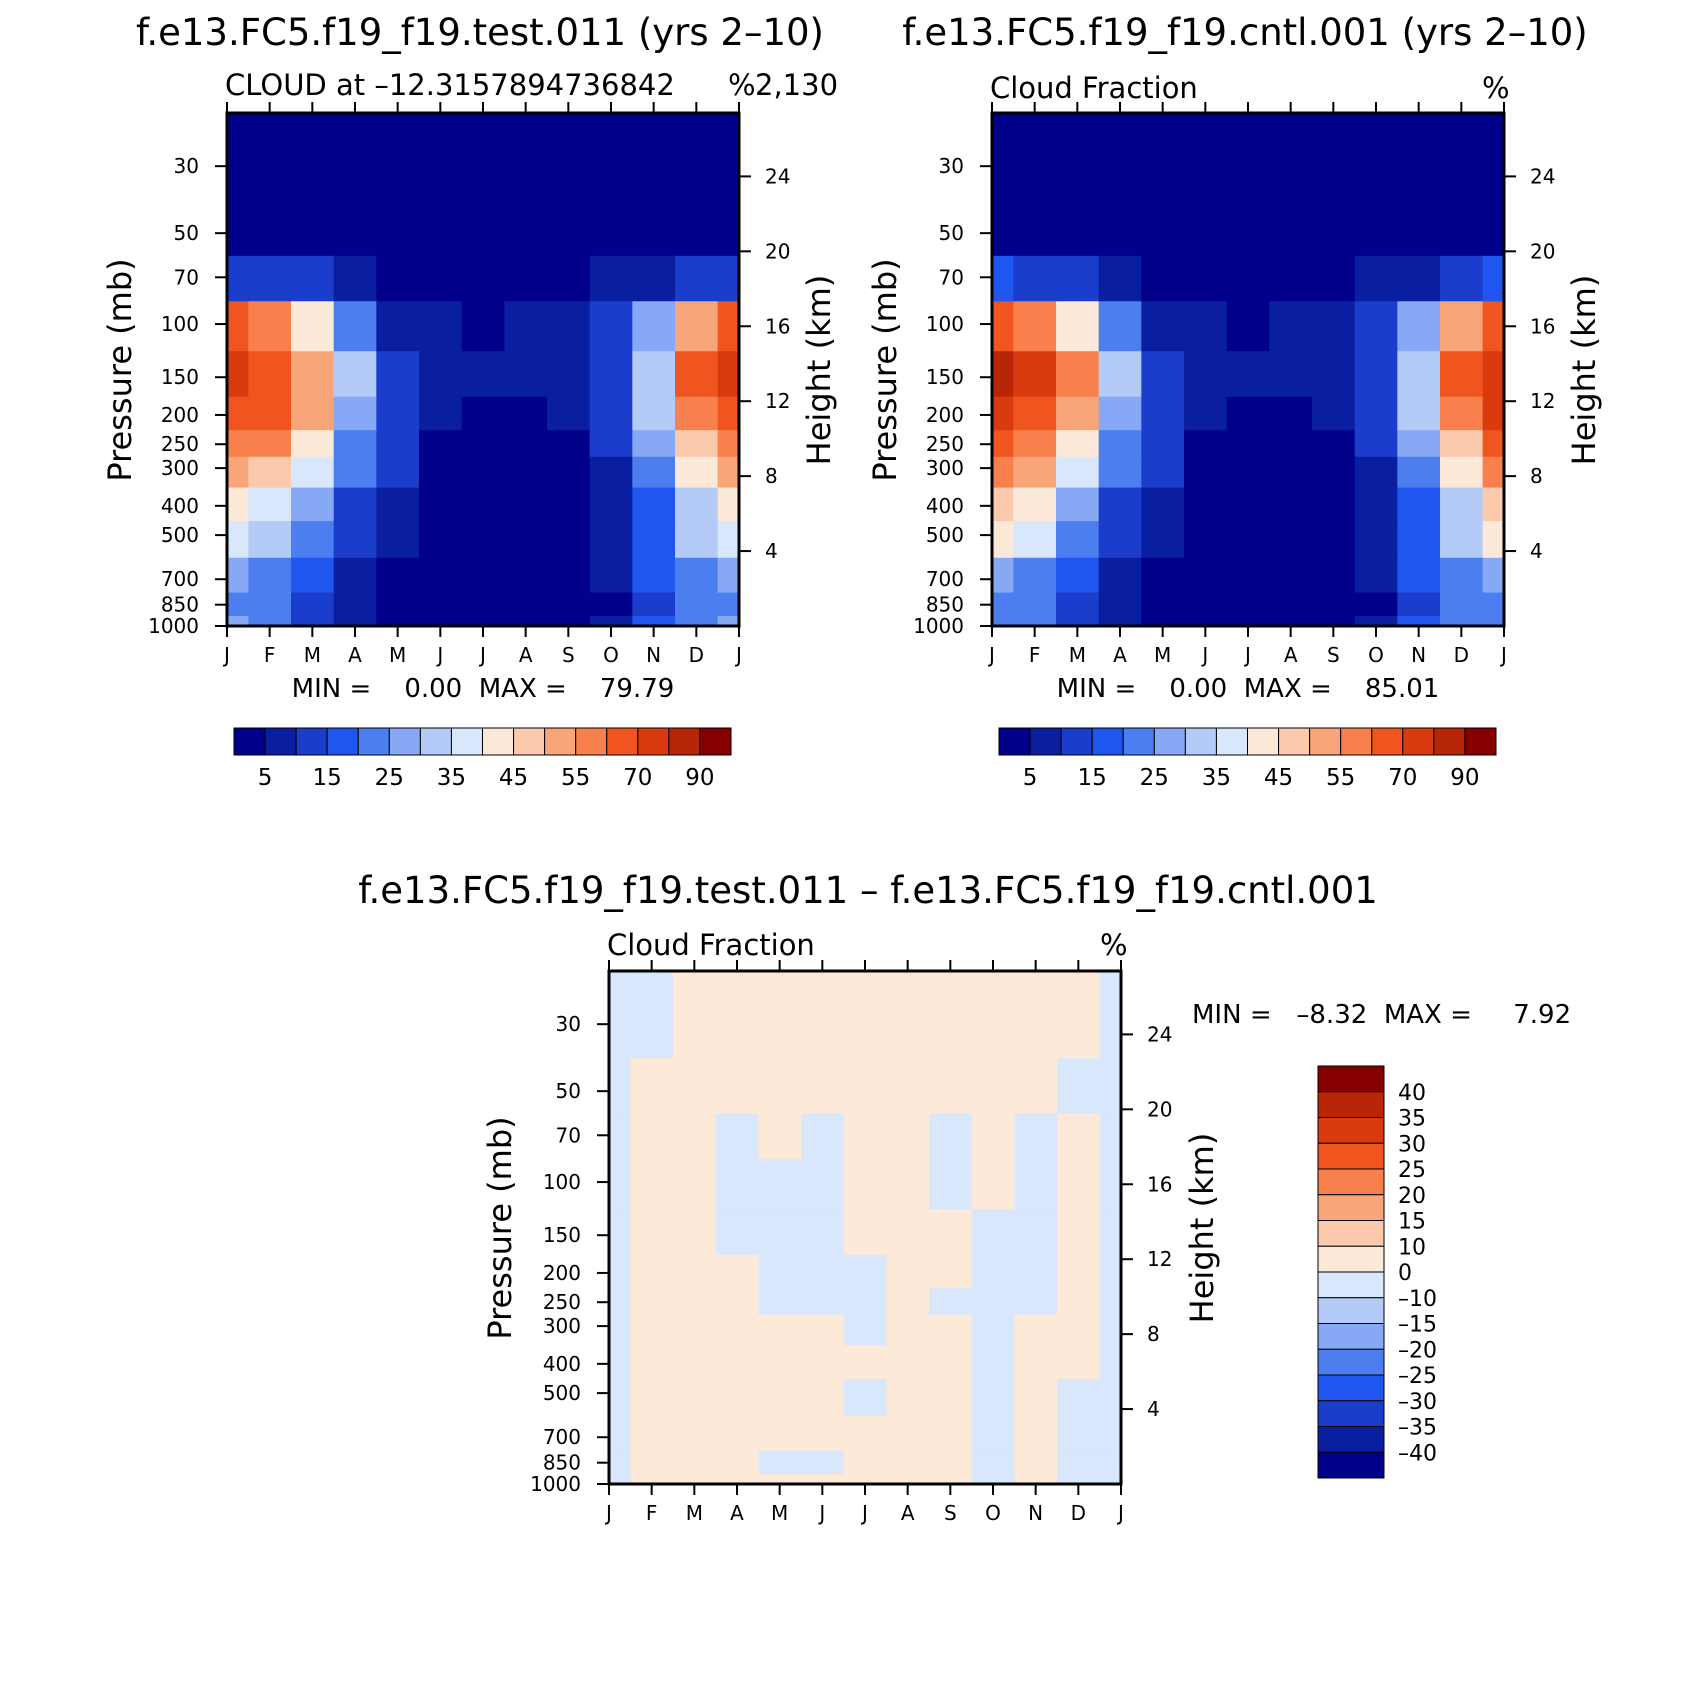 The image size is (1708, 1708). Describe the element at coordinates (180, 415) in the screenshot. I see `y-tick-label: 200` at that location.